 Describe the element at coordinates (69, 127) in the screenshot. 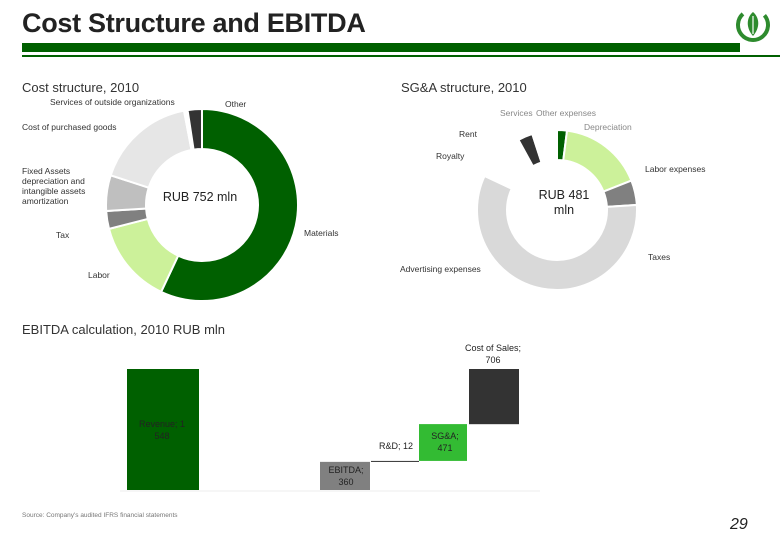

I see `label-cost-purchased-goods: Cost of purchased goods` at that location.